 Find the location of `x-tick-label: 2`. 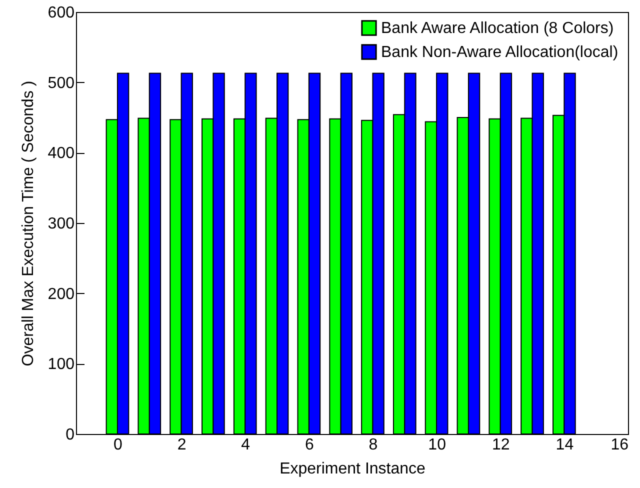

x-tick-label: 2 is located at coordinates (181, 445).